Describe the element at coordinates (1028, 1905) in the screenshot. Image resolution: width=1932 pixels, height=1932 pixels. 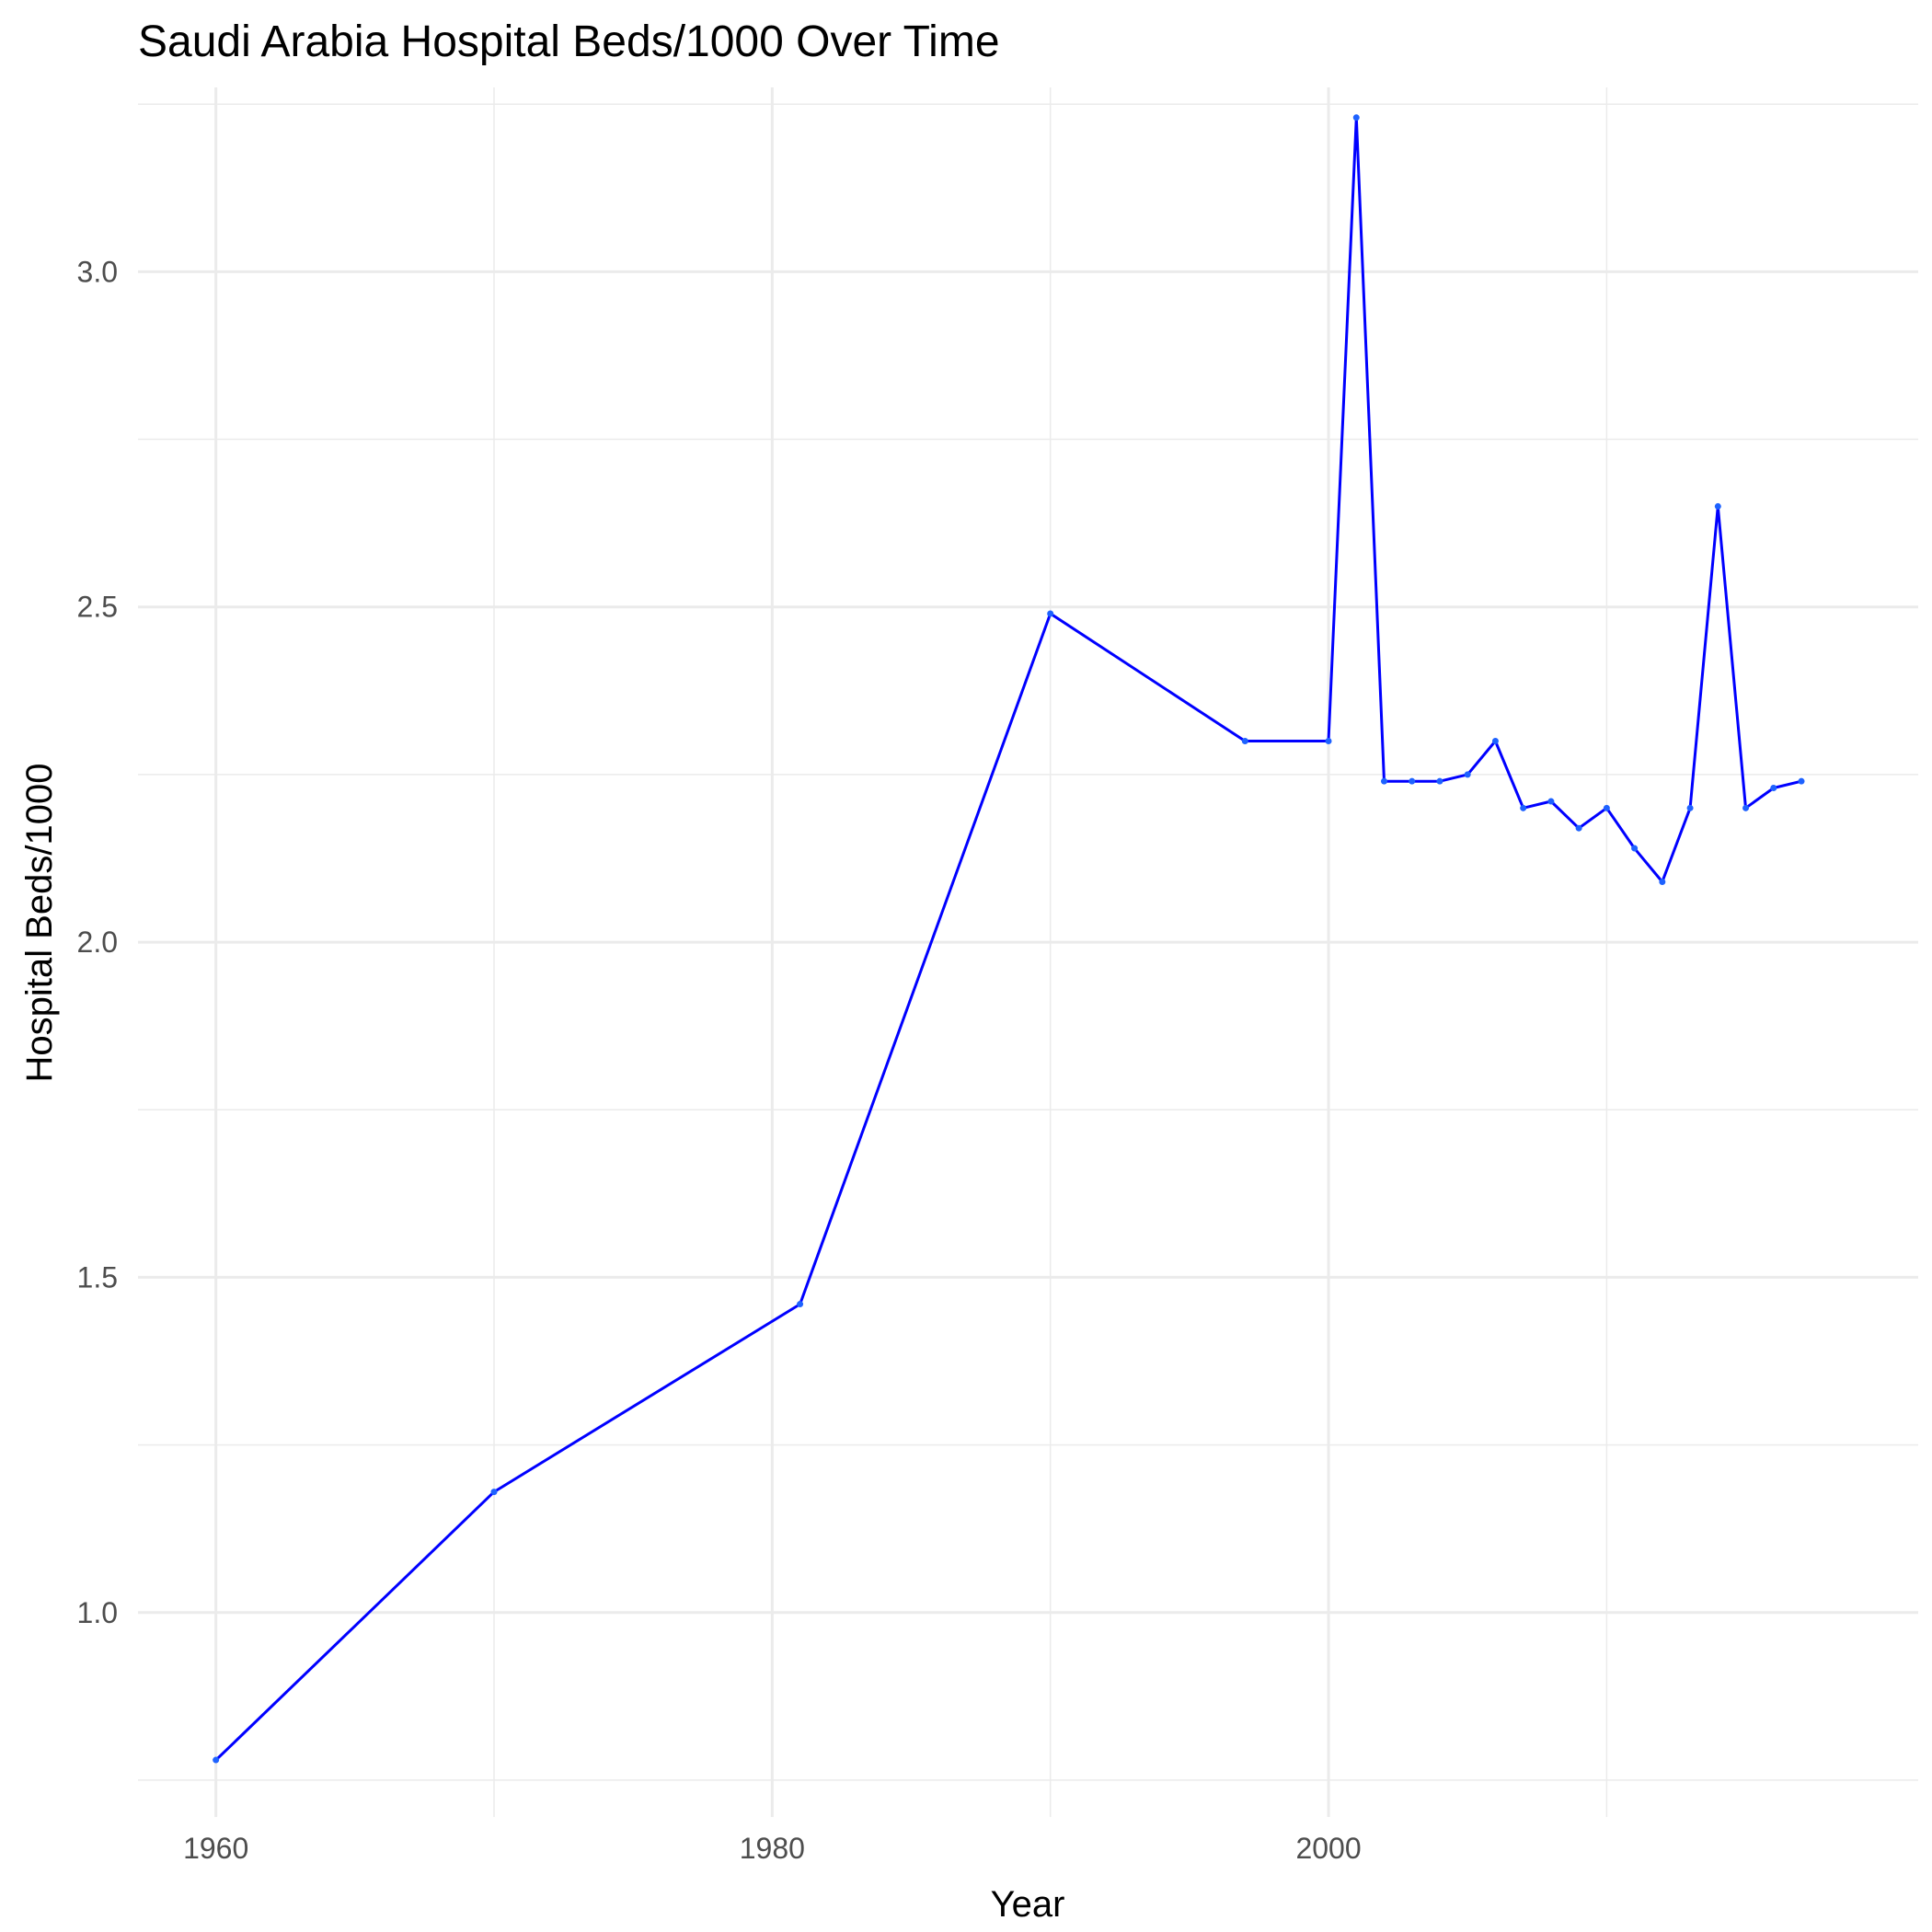
I see `x-axis-title: Year` at that location.